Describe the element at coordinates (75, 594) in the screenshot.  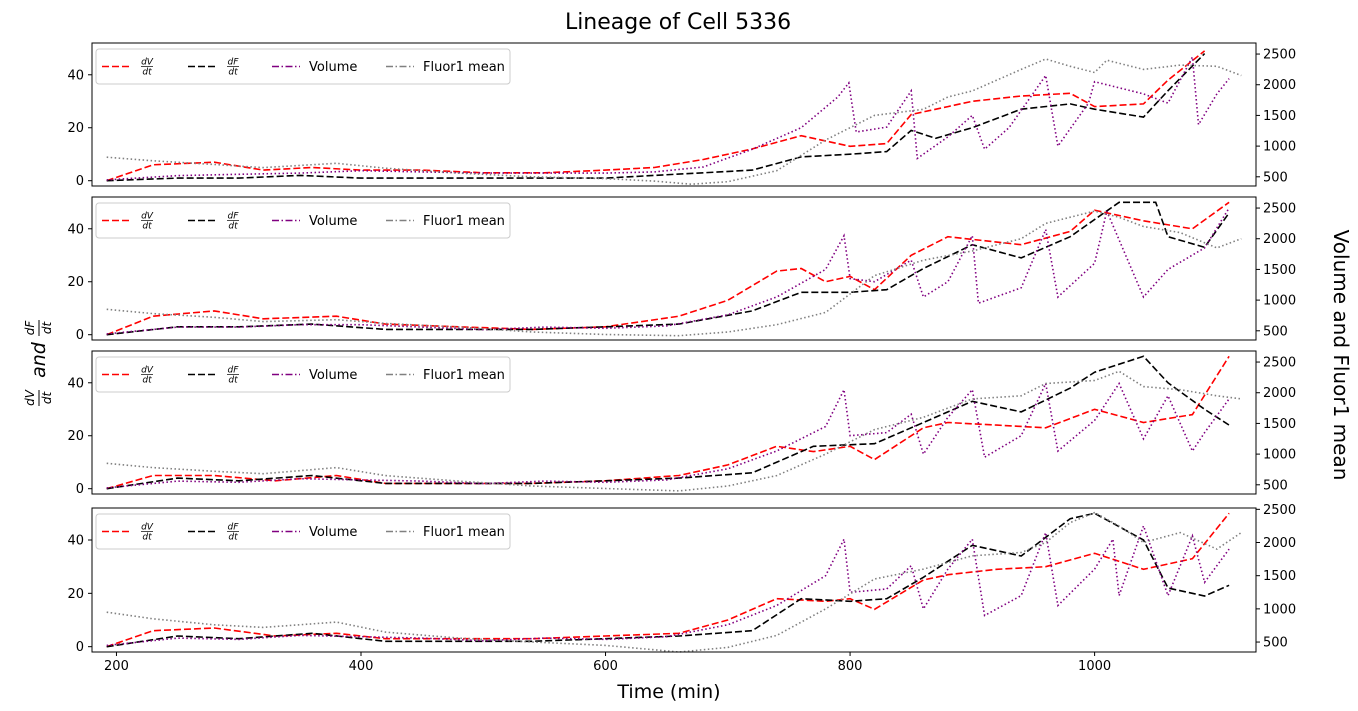
I see `panel-4-left-tick-label: 20` at that location.